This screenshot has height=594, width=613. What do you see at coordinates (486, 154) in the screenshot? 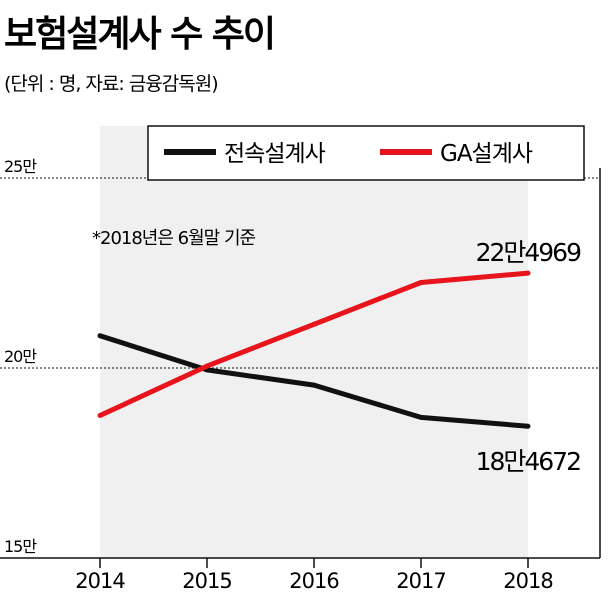
I see `legend-label-series-2: GA설계사` at bounding box center [486, 154].